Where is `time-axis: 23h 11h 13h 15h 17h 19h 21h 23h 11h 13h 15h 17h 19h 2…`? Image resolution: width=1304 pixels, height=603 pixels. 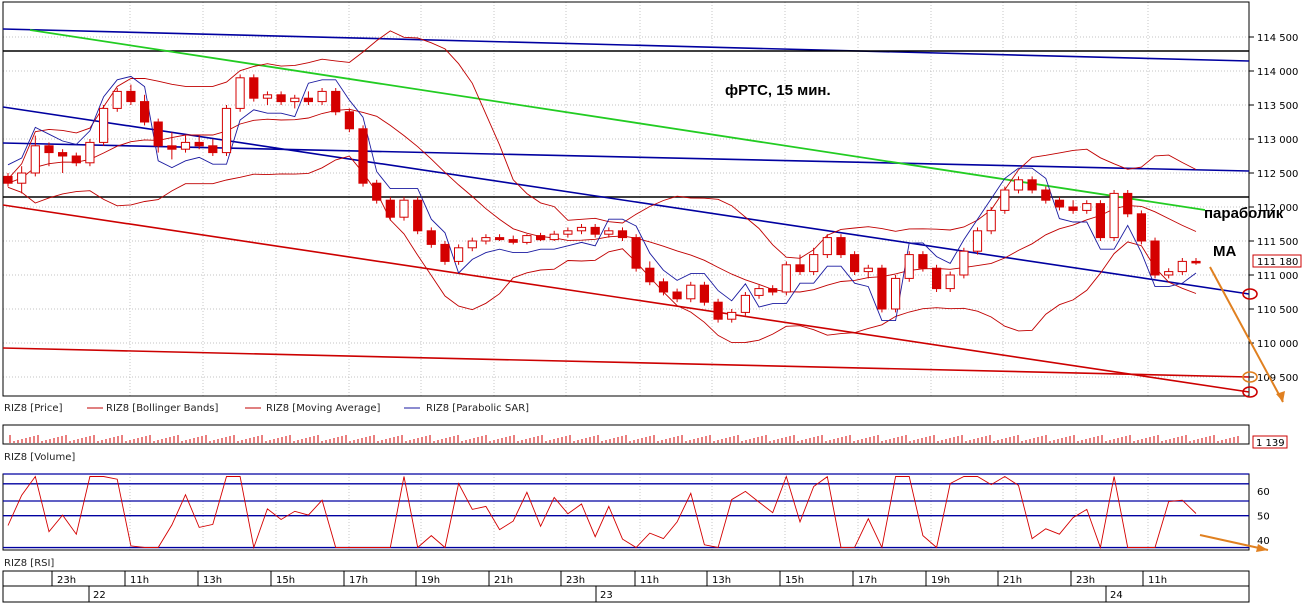
time-axis: 23h 11h 13h 15h 17h 19h 21h 23h 11h 13h 15h 17h 19h 2… is located at coordinates (609, 586).